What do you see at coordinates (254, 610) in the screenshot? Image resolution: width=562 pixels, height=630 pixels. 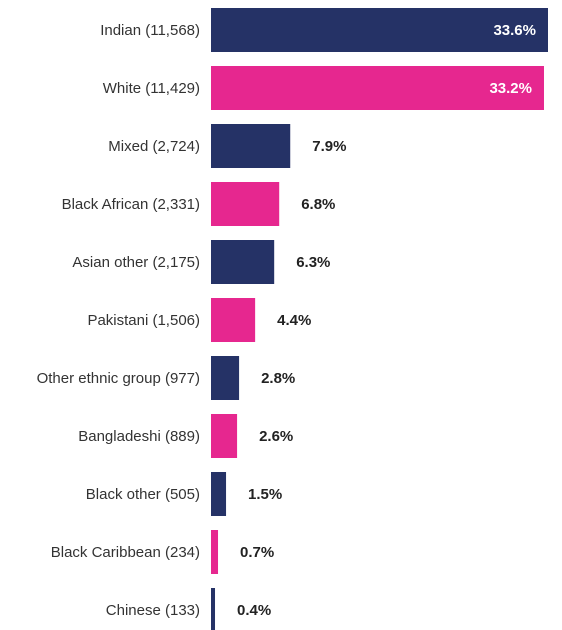 I see `value-label: 0.4%` at bounding box center [254, 610].